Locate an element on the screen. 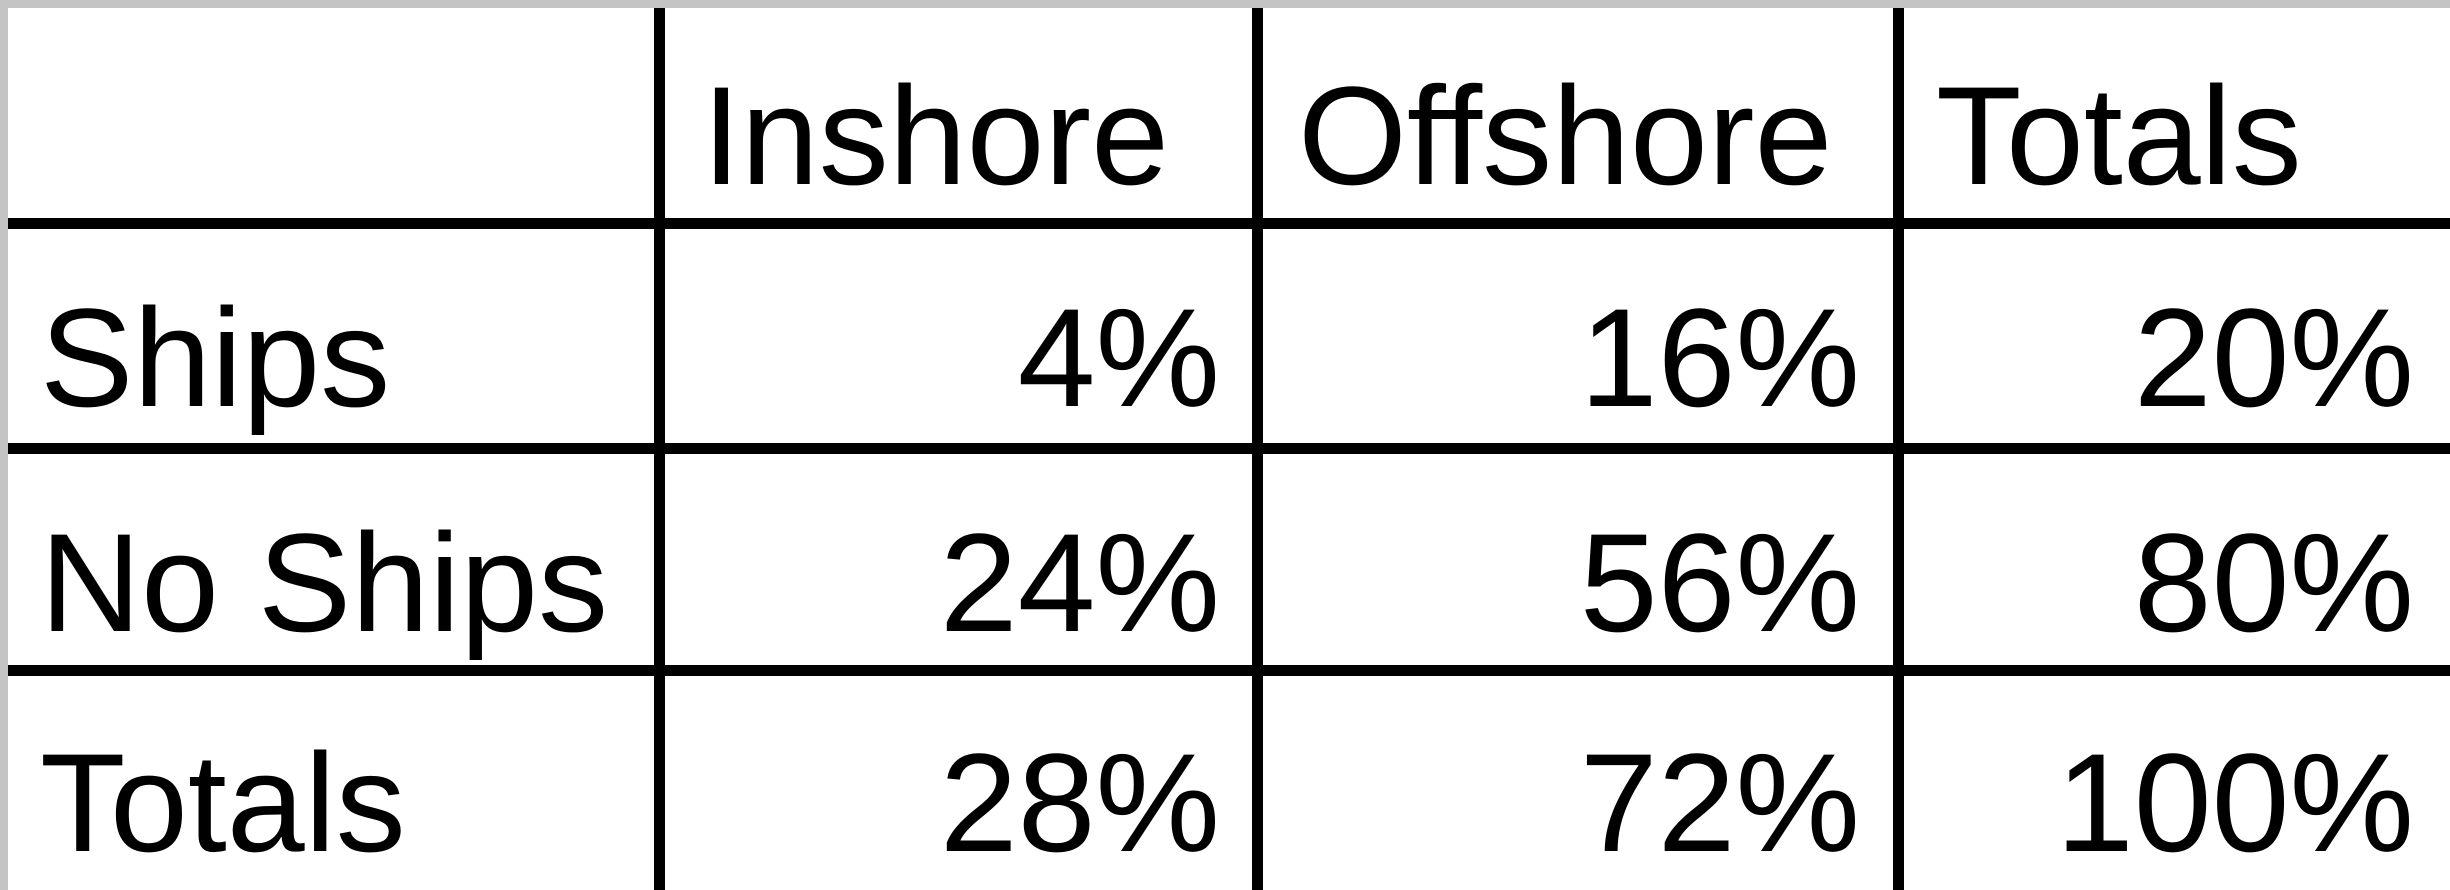  row-label-ships: Ships is located at coordinates (215, 357).